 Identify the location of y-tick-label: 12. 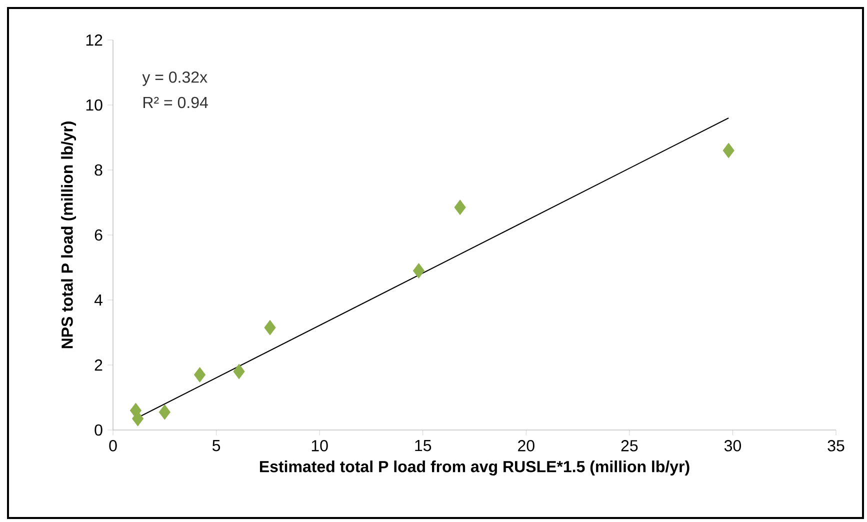
(94, 40).